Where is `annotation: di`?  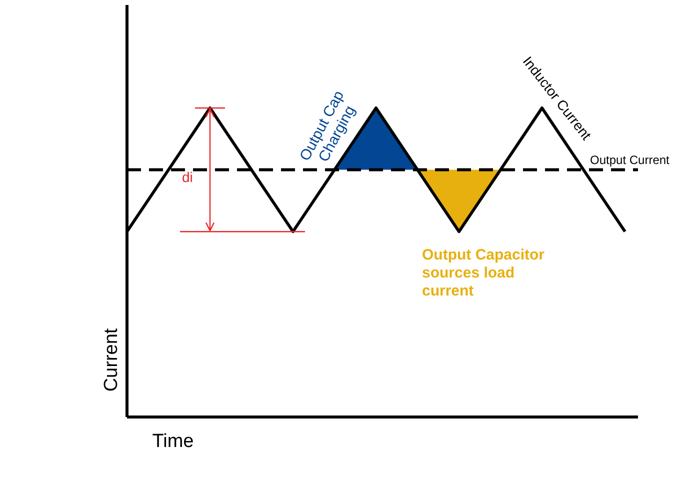 annotation: di is located at coordinates (187, 176).